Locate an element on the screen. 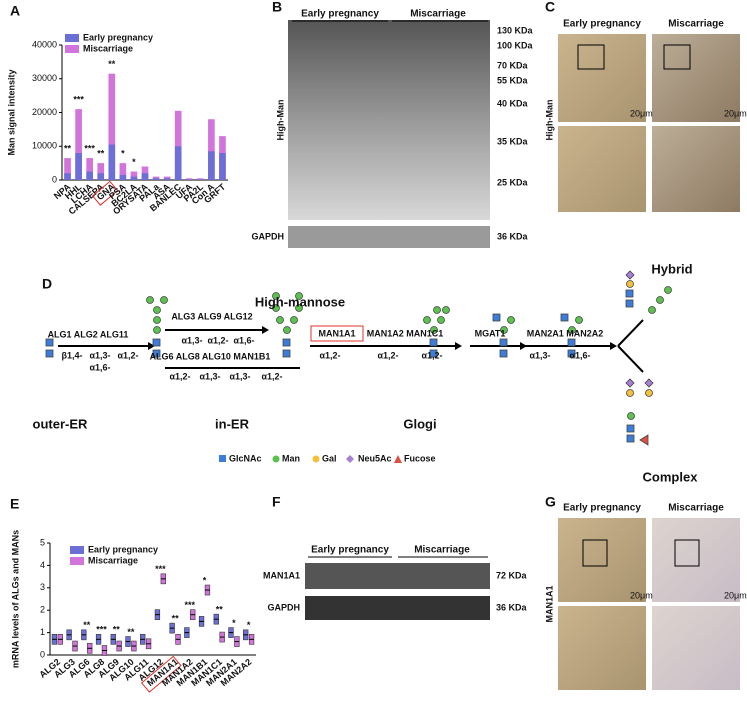  pathway-label: High-mannose is located at coordinates (300, 301).